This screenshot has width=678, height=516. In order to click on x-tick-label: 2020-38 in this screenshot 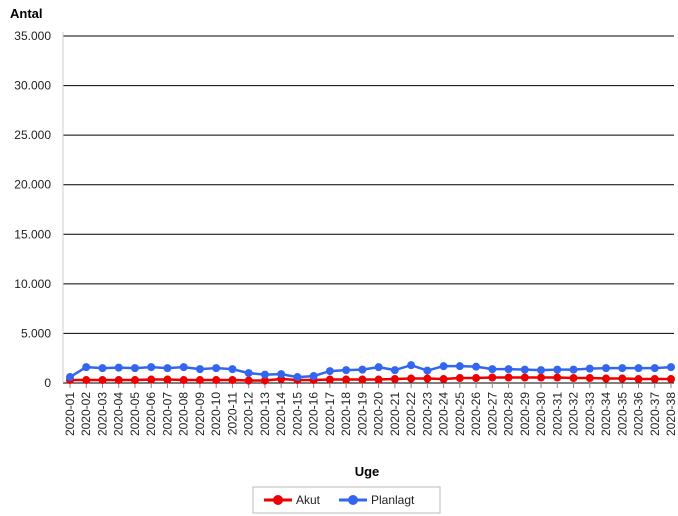, I will do `click(671, 414)`.